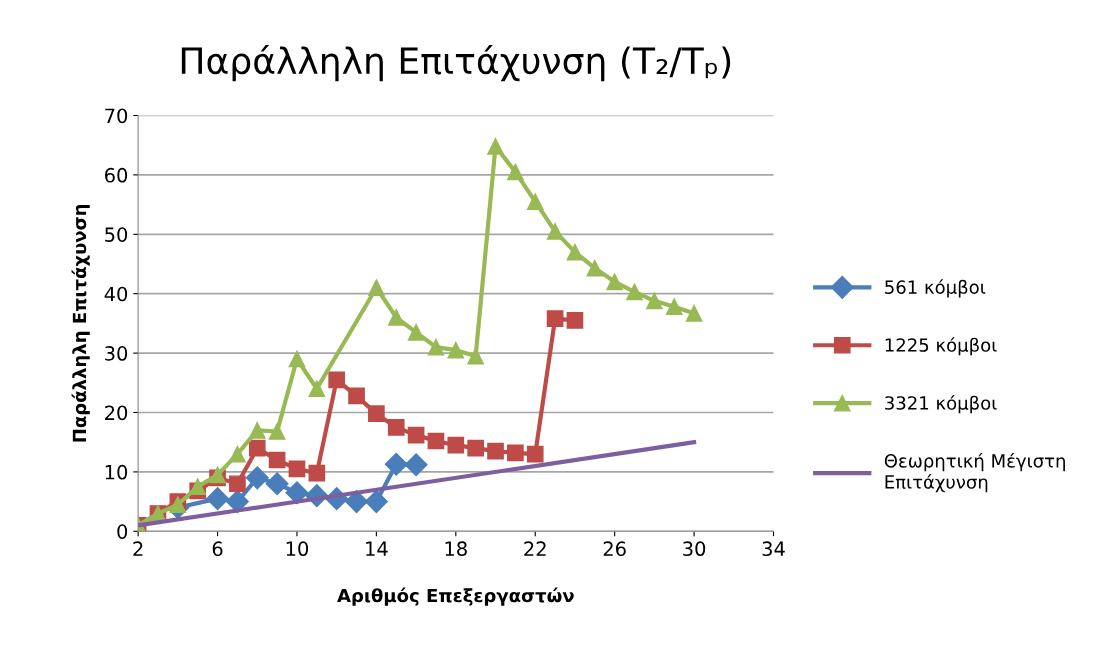  I want to click on y-axis-title: Παράλληλη Επιτάχυνση, so click(80, 323).